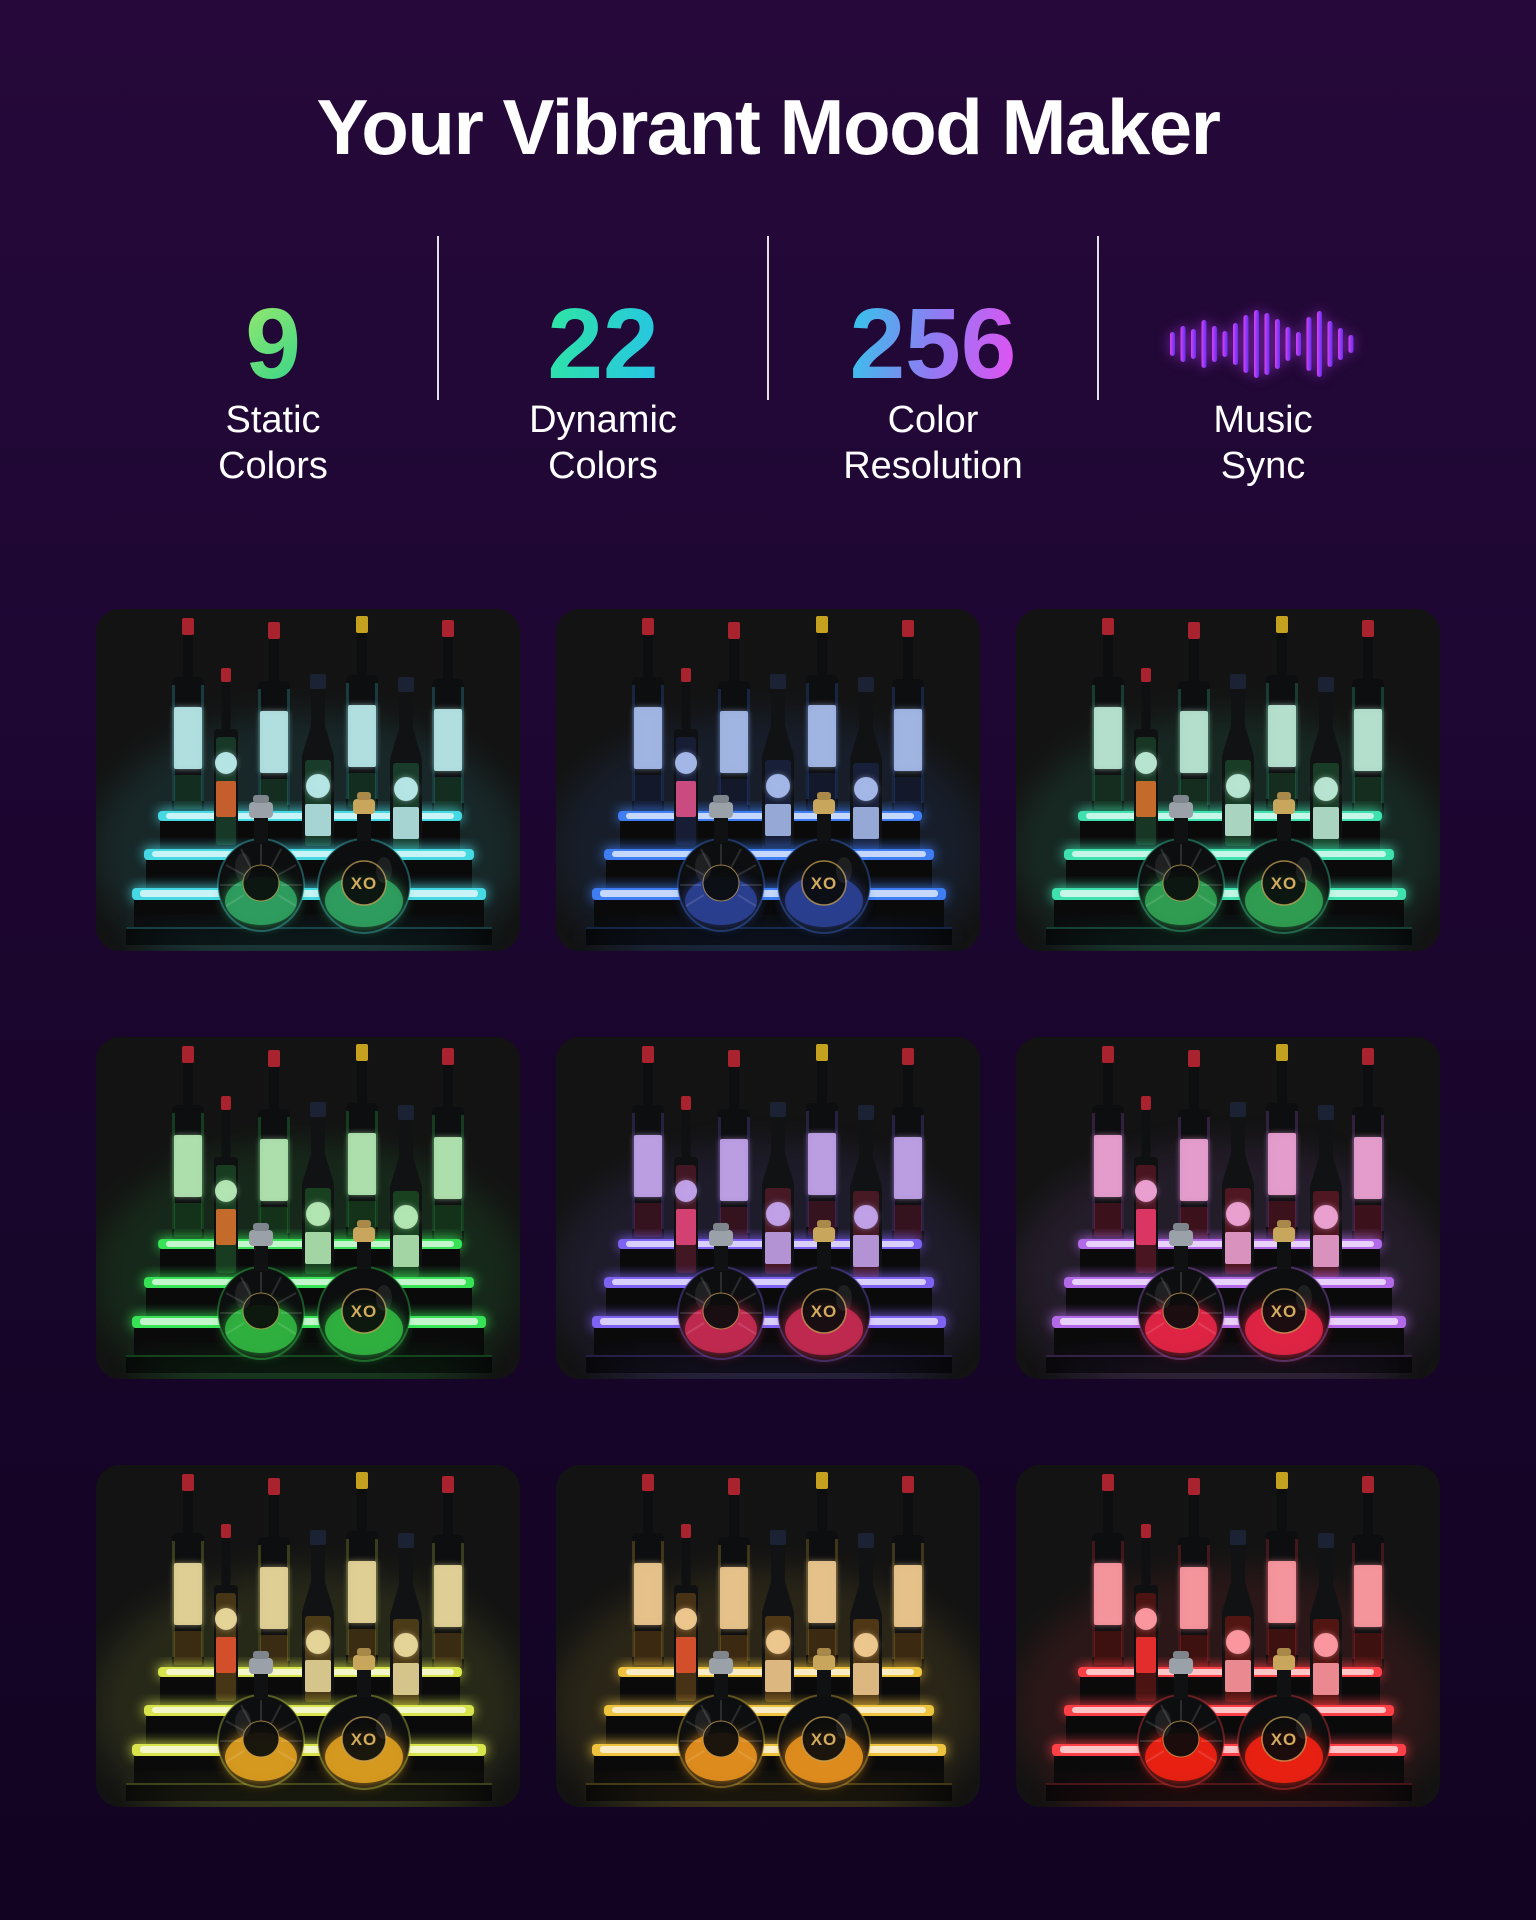  I want to click on shelf-tile-amber, so click(768, 1636).